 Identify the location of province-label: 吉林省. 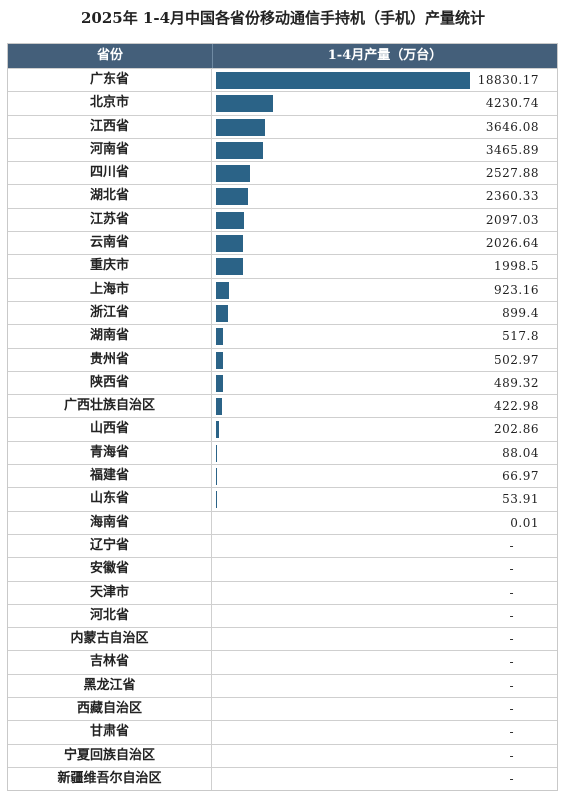
(110, 662).